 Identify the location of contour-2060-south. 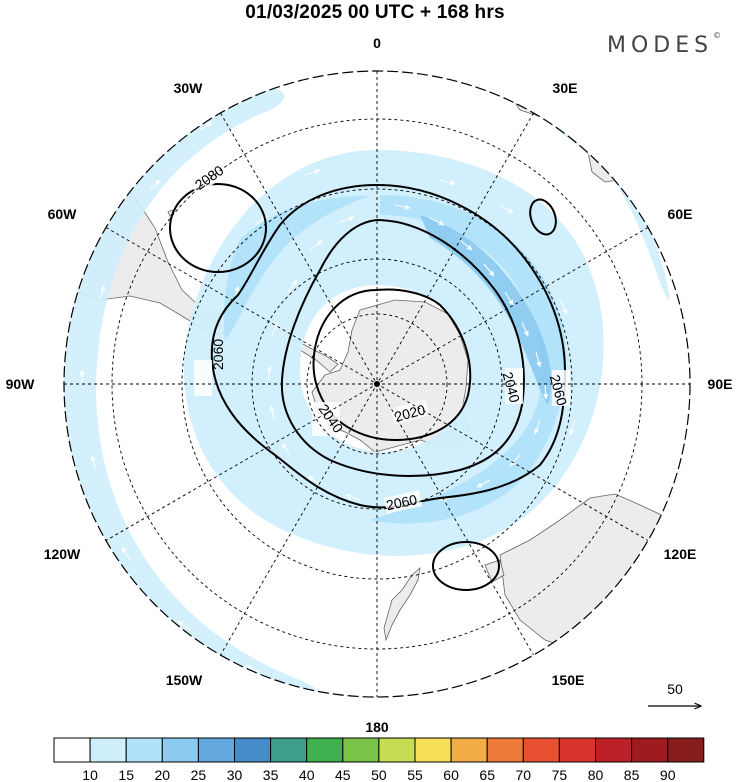
(466, 566).